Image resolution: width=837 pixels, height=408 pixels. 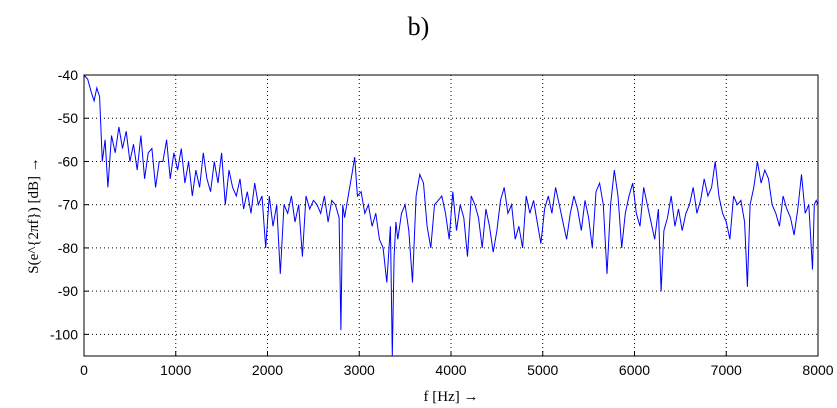 I want to click on x-tick-label: 3000, so click(x=359, y=370).